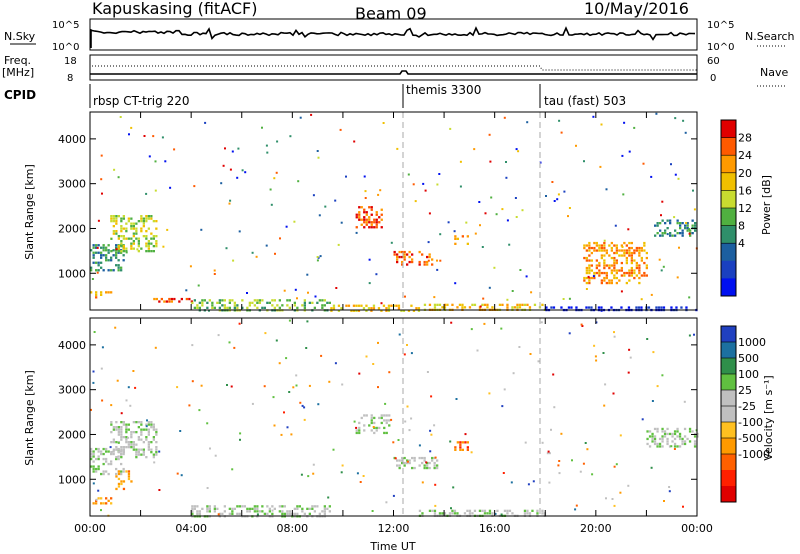 The image size is (800, 554). I want to click on colorbar-frame, so click(728, 414).